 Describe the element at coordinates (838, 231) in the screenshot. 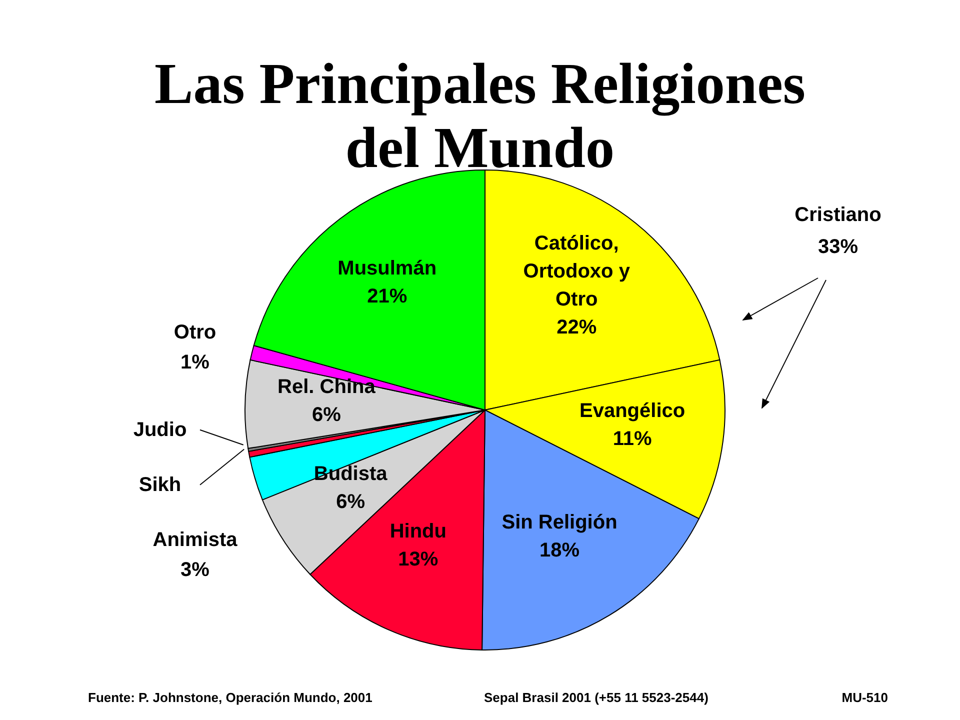

I see `text: Cristiano 33%` at that location.